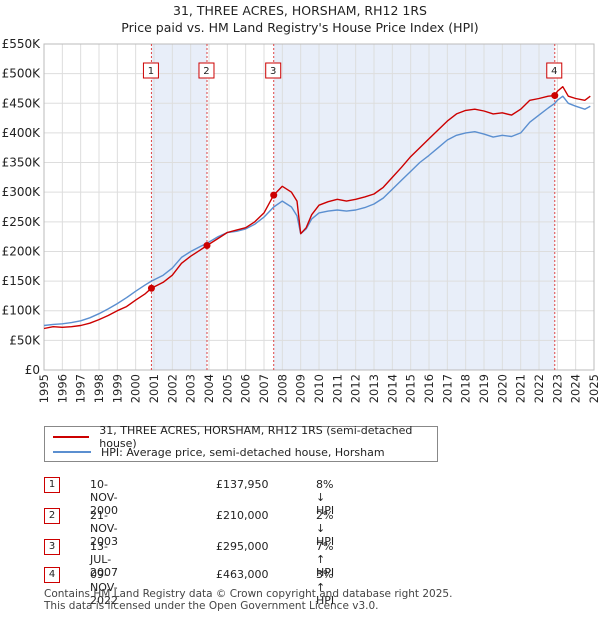  I want to click on y-tick-label: £300K, so click(22, 192).